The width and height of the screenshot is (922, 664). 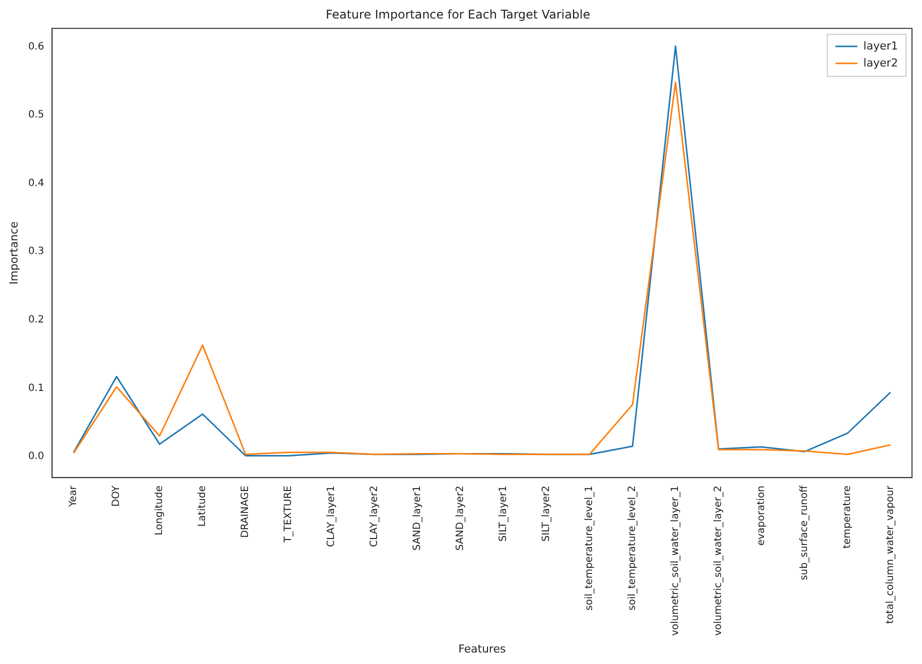 What do you see at coordinates (418, 518) in the screenshot?
I see `x-tick-label: SAND_layer1` at bounding box center [418, 518].